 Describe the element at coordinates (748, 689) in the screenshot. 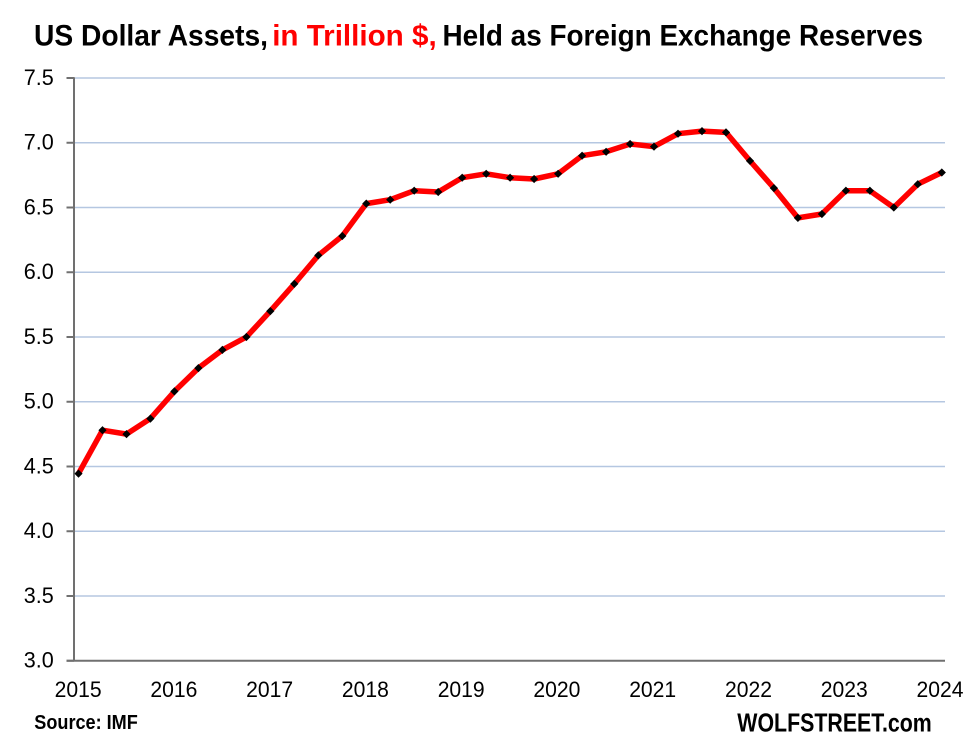

I see `svg-text: 2022` at that location.